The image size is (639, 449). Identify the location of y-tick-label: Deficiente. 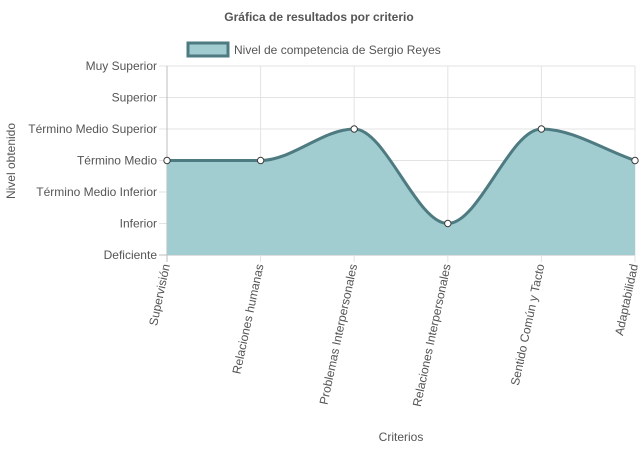
(131, 255).